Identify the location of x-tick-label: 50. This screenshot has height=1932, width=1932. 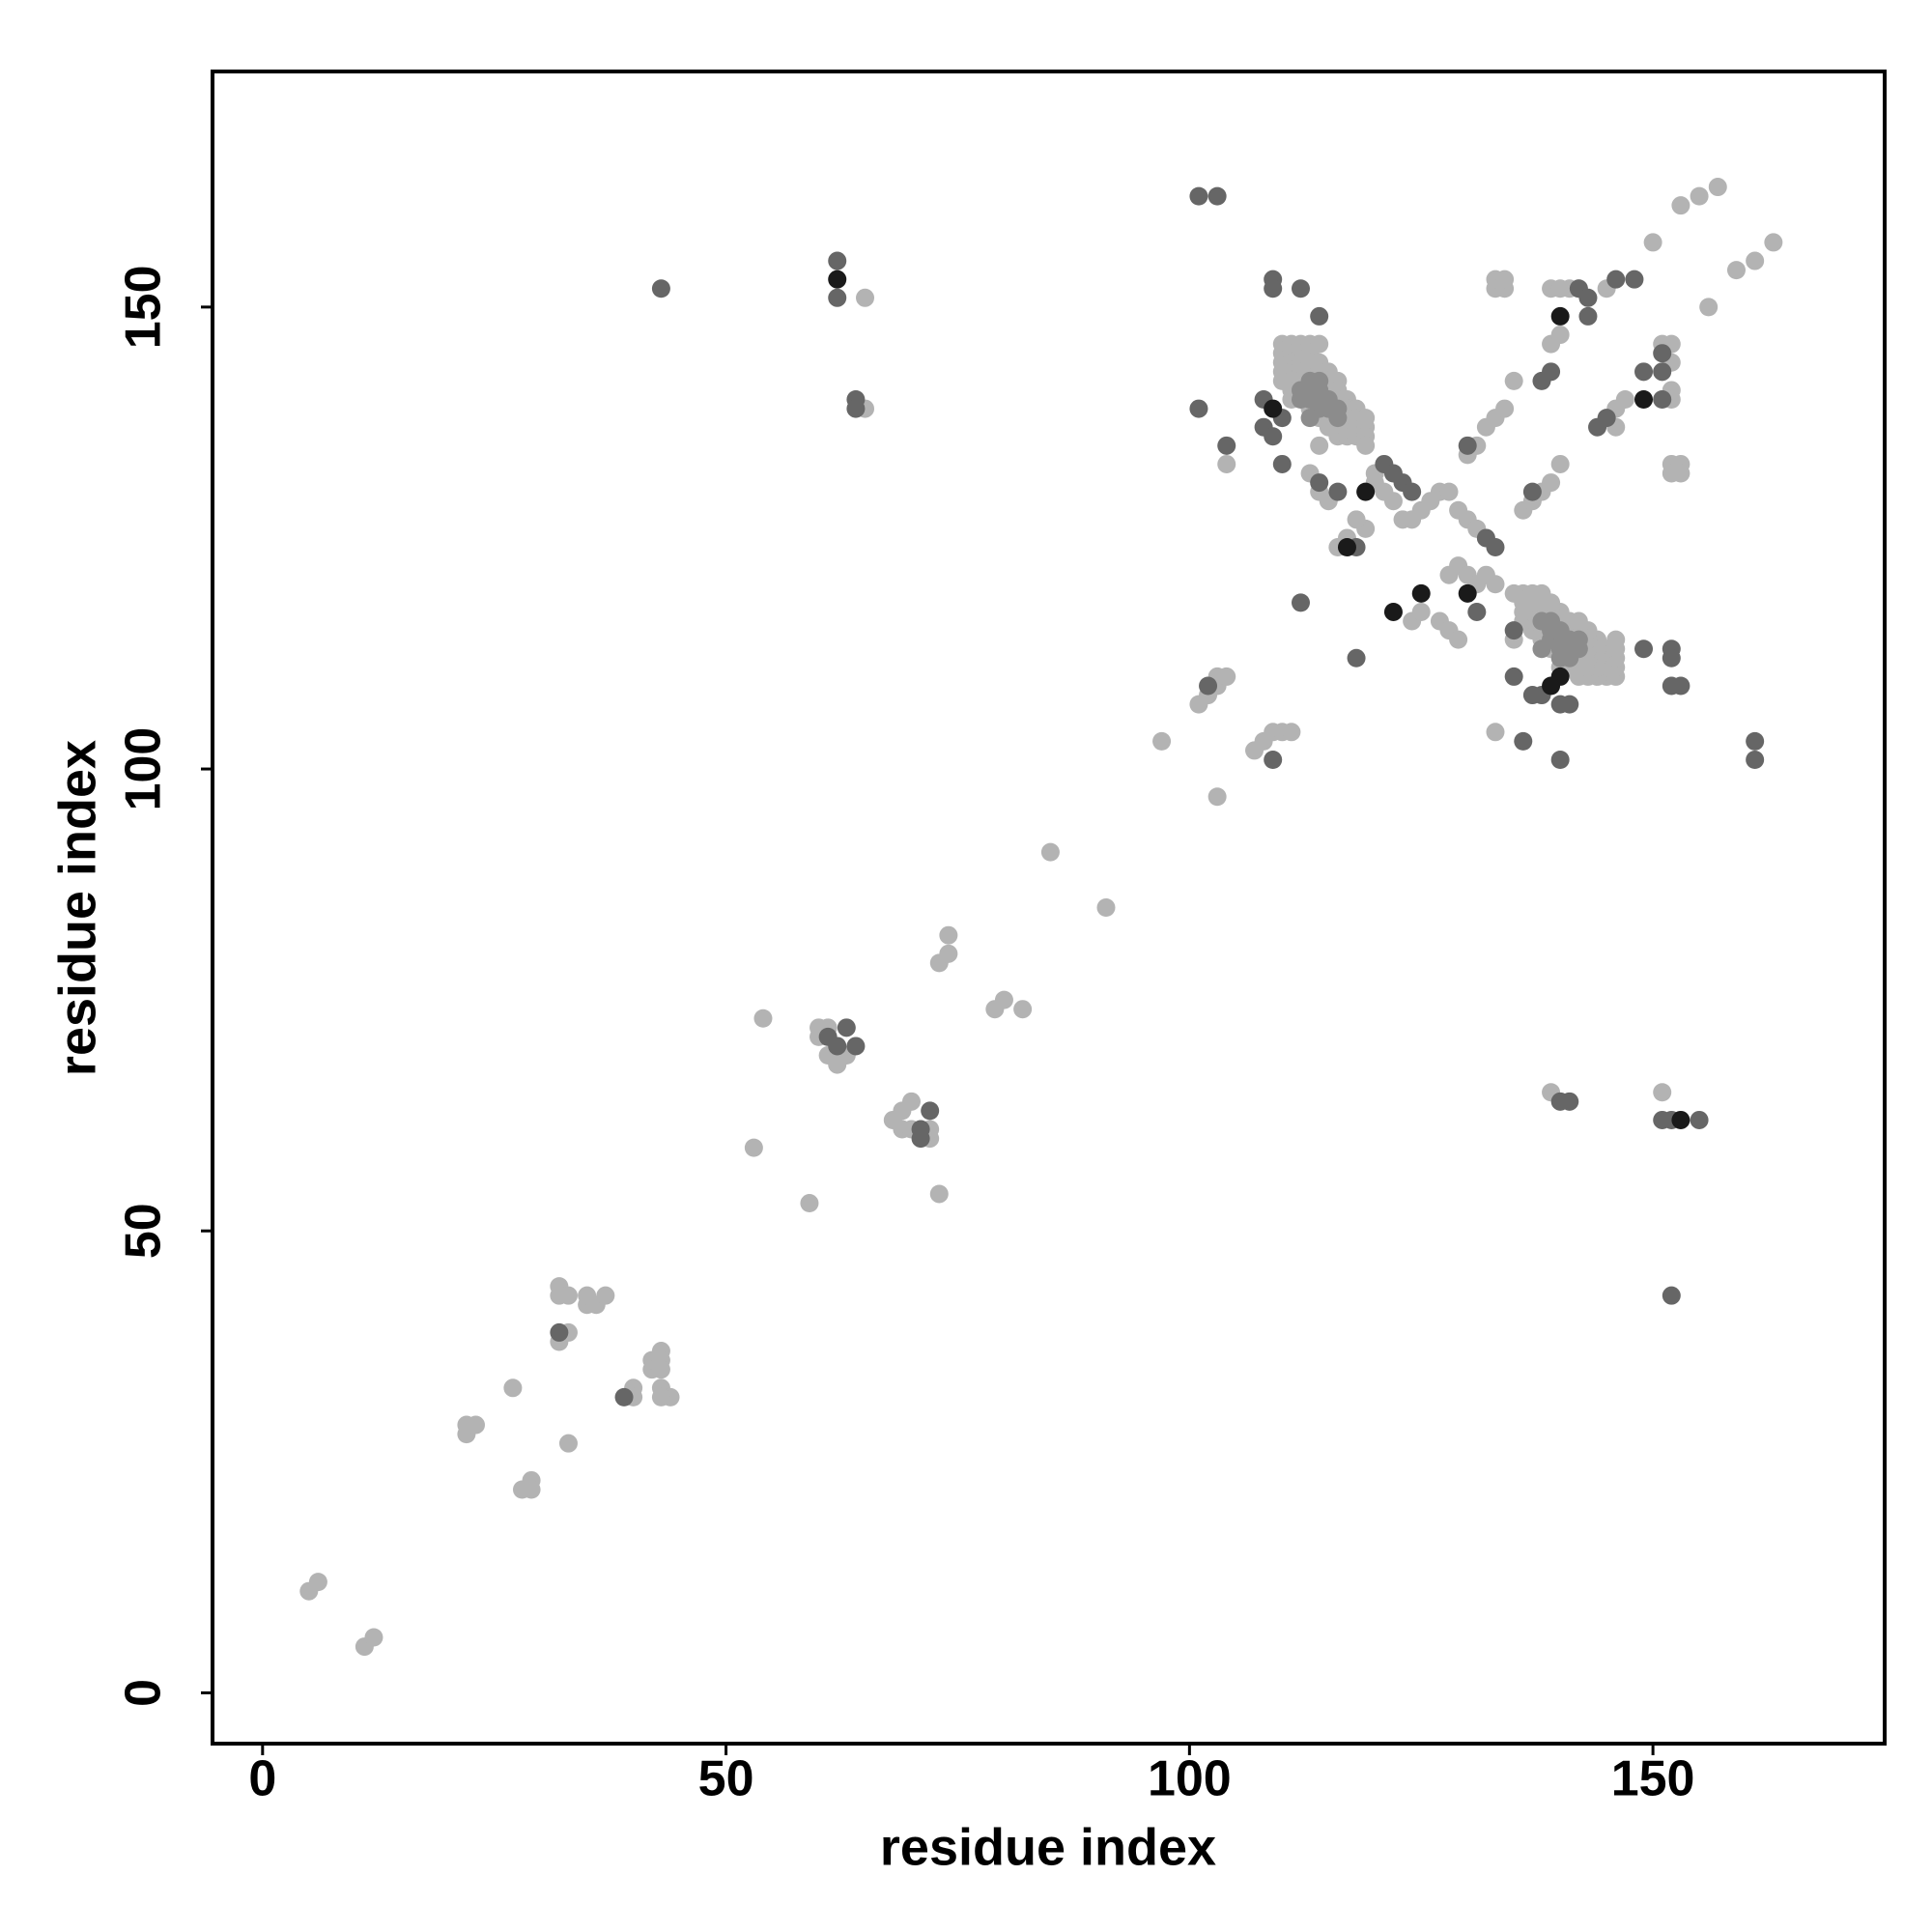
(726, 1779).